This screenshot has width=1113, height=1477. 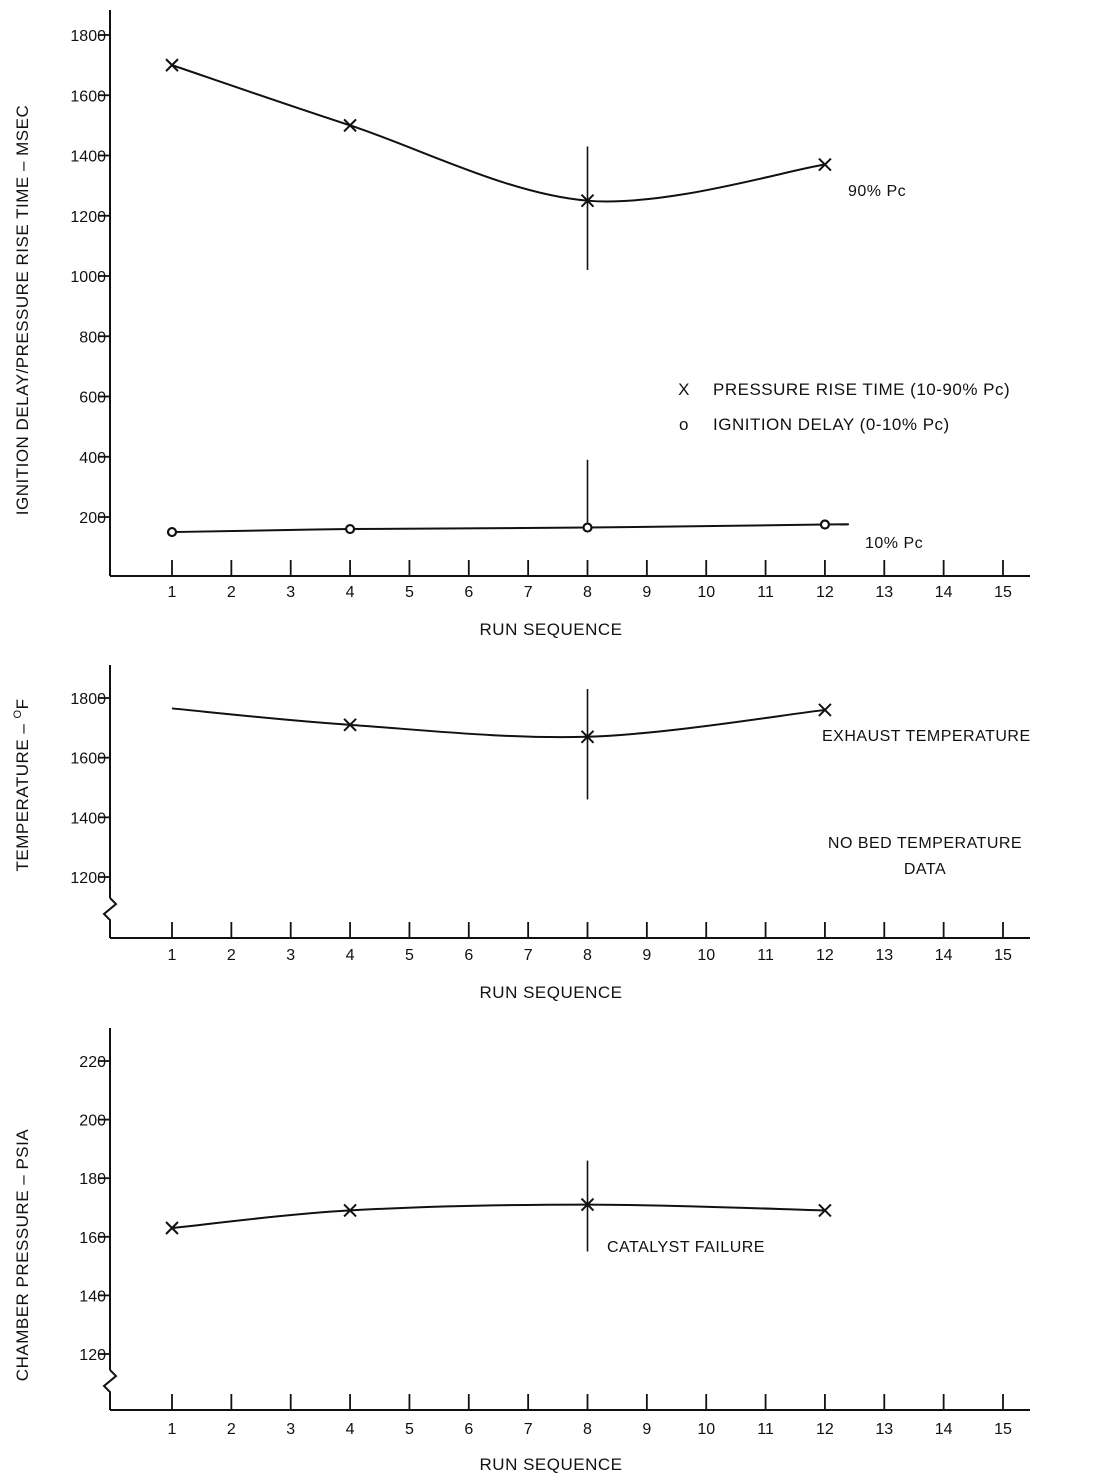 I want to click on y-tick-label: 180, so click(x=92, y=1179).